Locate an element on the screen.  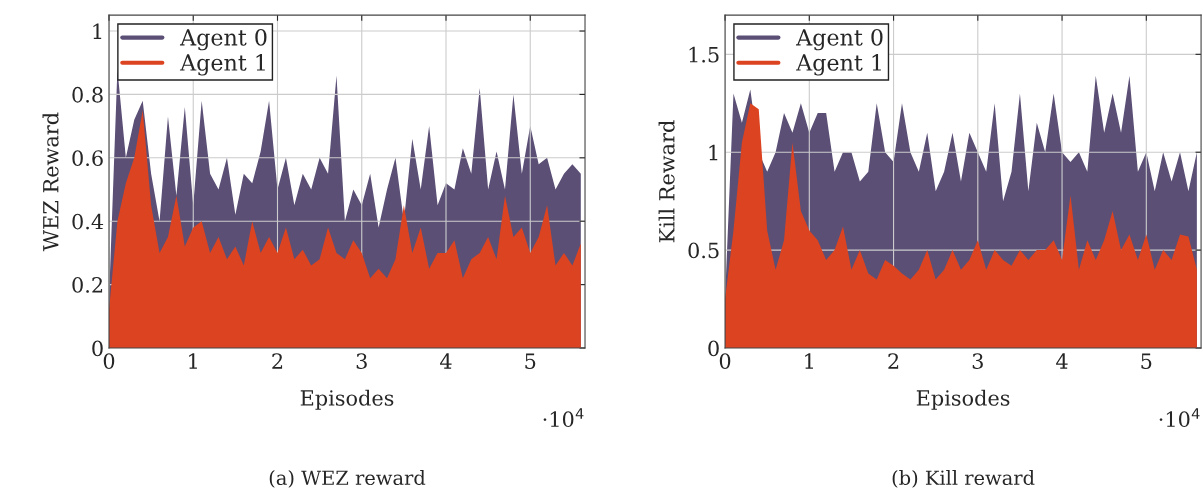
text: (b) Kill reward is located at coordinates (963, 479).